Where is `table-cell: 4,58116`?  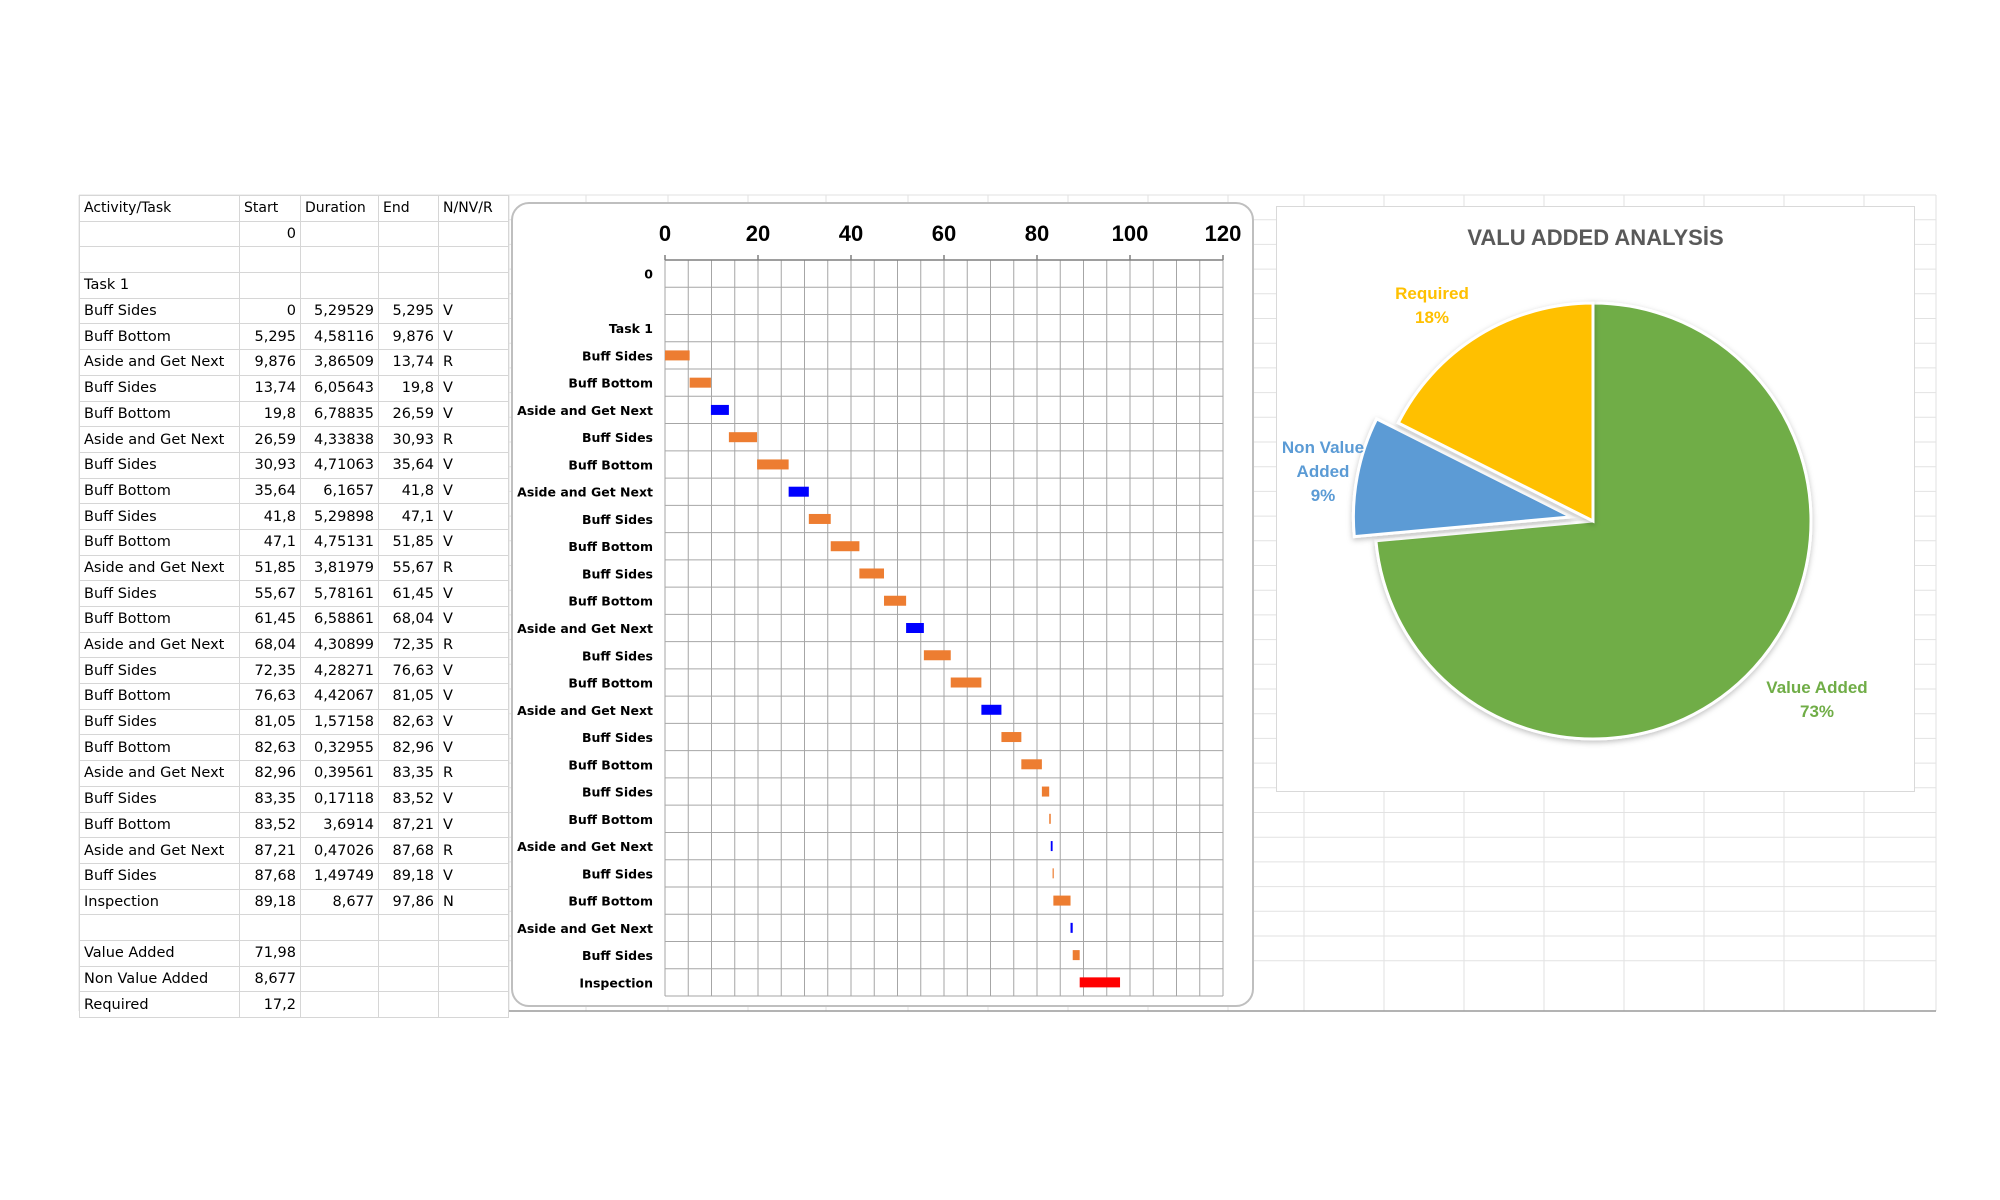 table-cell: 4,58116 is located at coordinates (339, 337).